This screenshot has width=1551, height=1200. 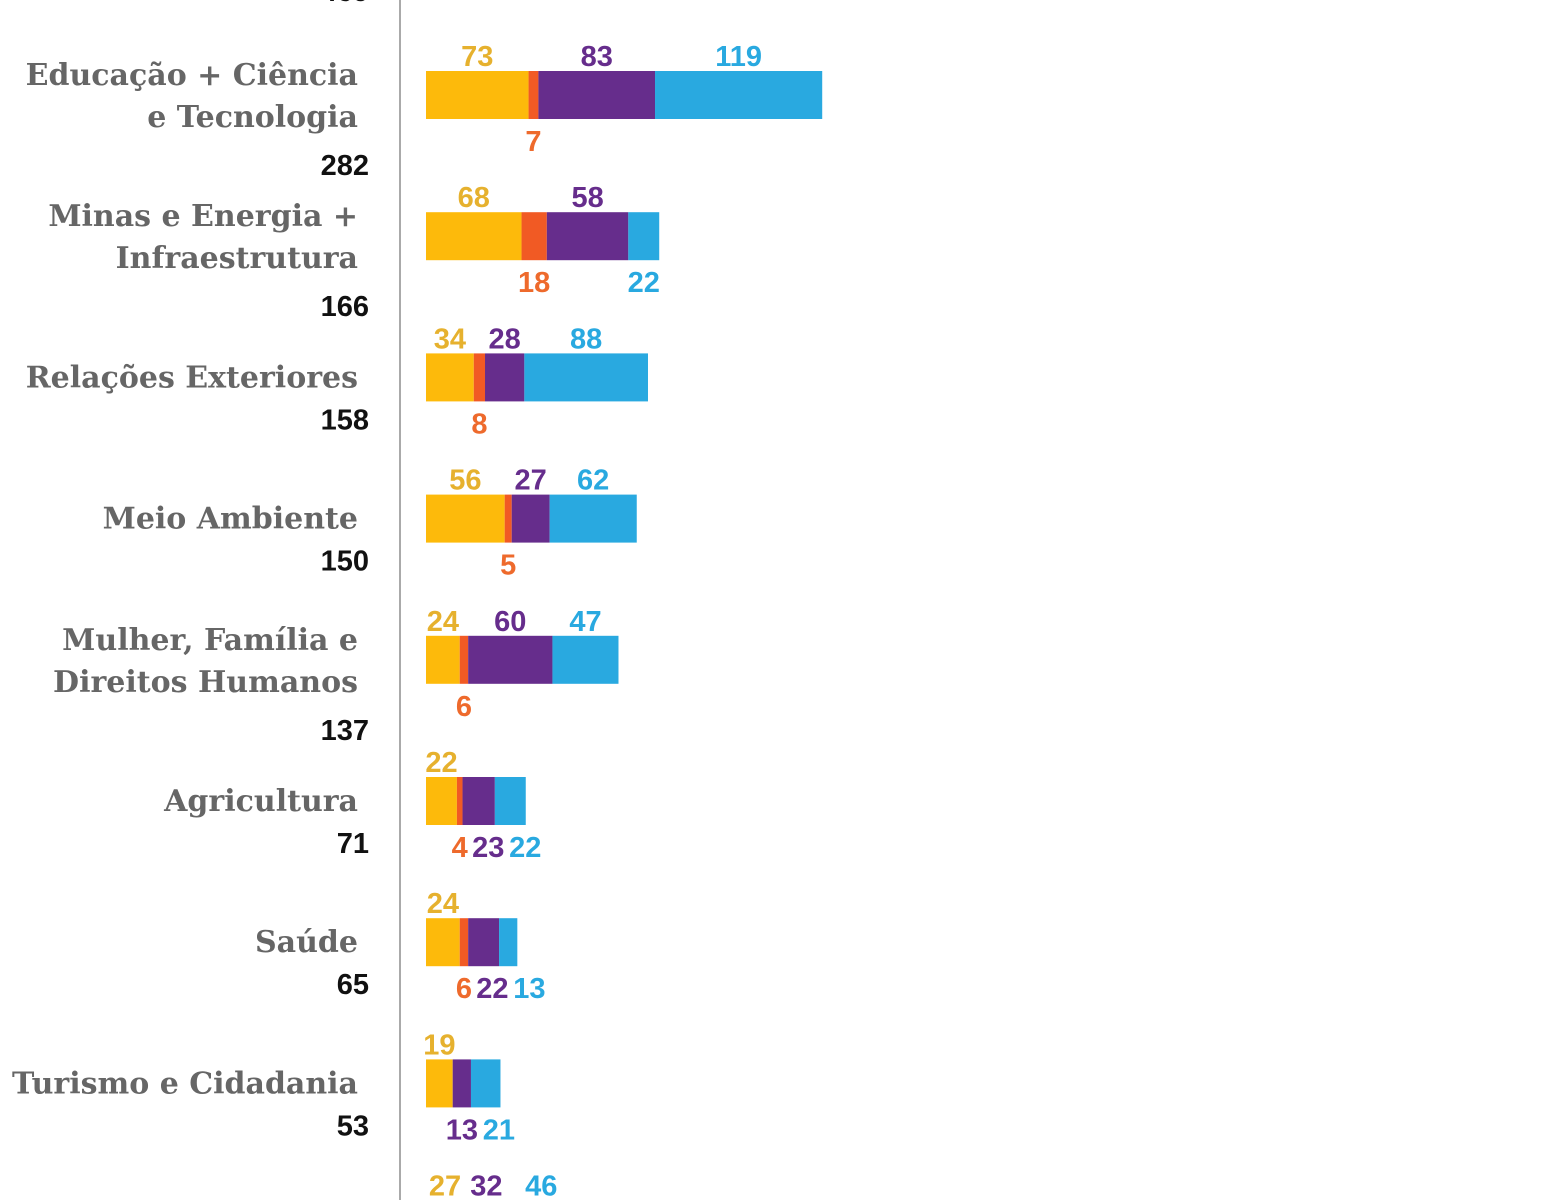 I want to click on value-label-8-1: 19, so click(x=439, y=1045).